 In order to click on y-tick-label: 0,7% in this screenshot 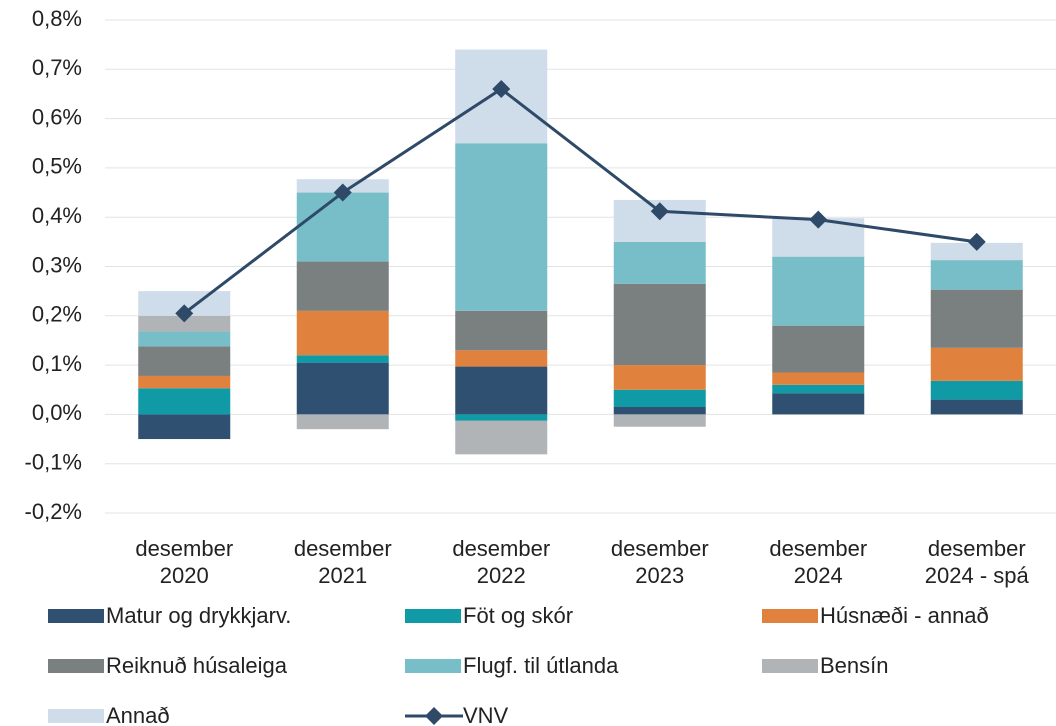, I will do `click(57, 67)`.